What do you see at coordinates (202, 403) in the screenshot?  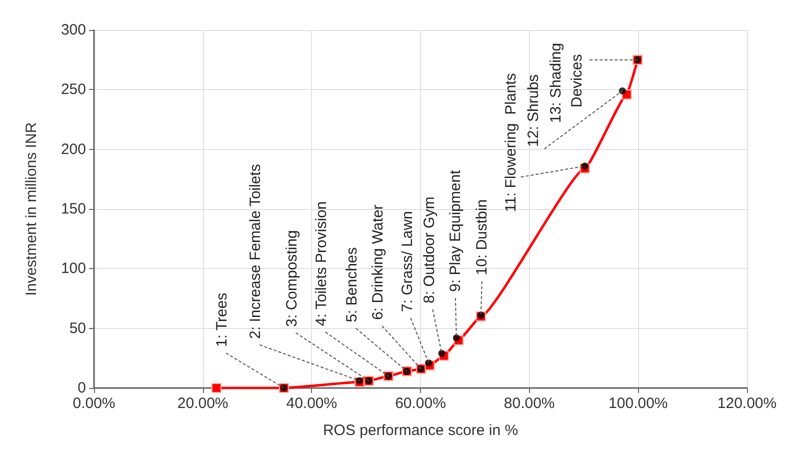 I see `x-tick-label: 20.00%` at bounding box center [202, 403].